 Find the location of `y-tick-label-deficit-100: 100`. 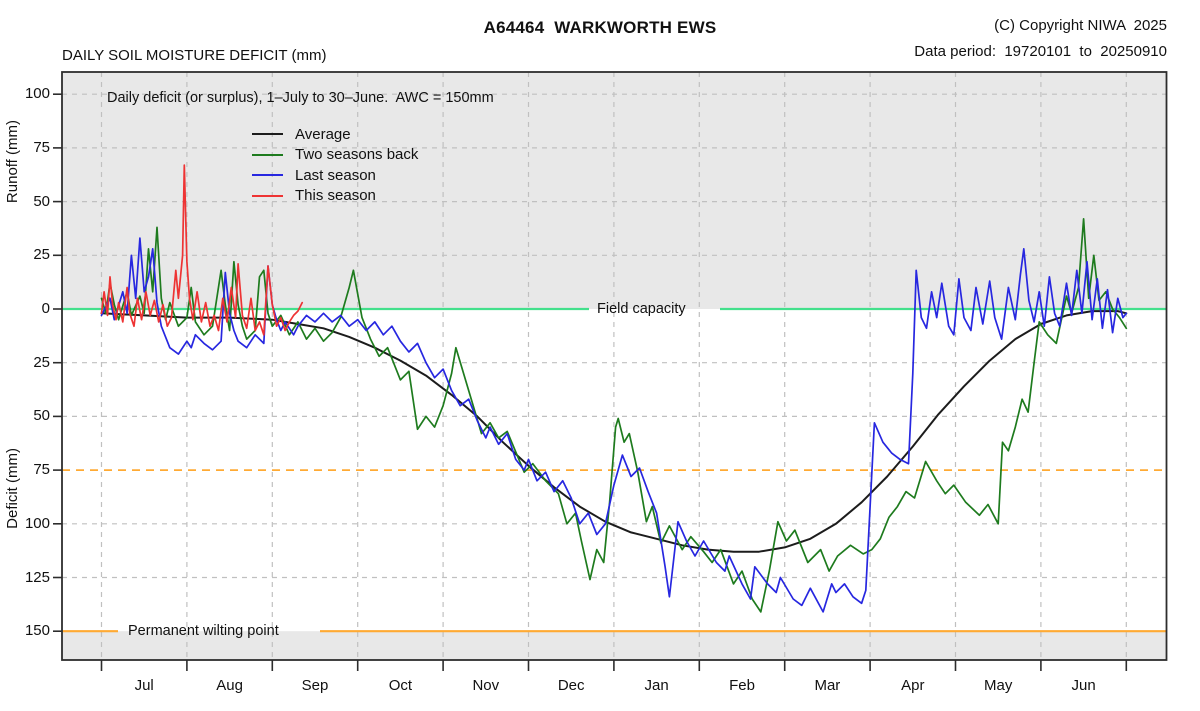

y-tick-label-deficit-100: 100 is located at coordinates (37, 523).